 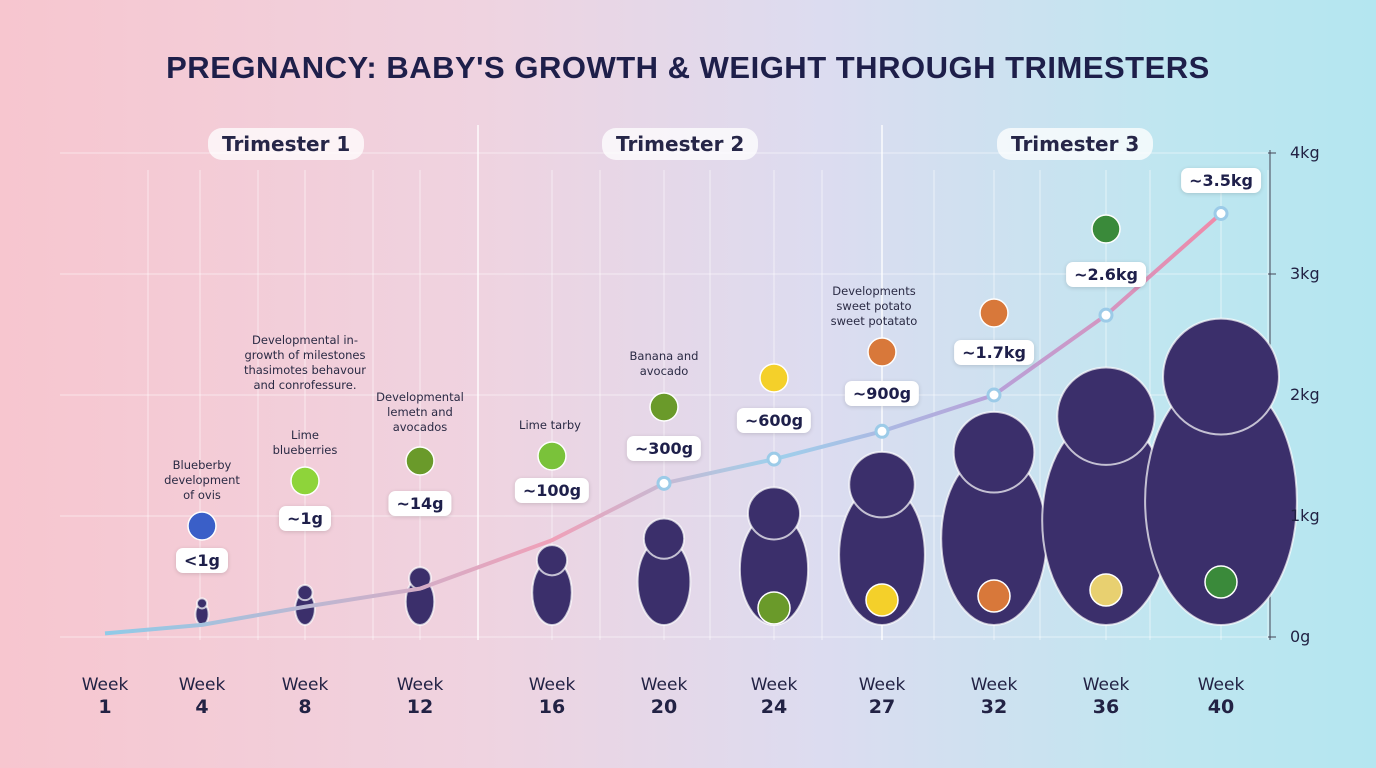 I want to click on x-tick-label: Week 32, so click(x=994, y=696).